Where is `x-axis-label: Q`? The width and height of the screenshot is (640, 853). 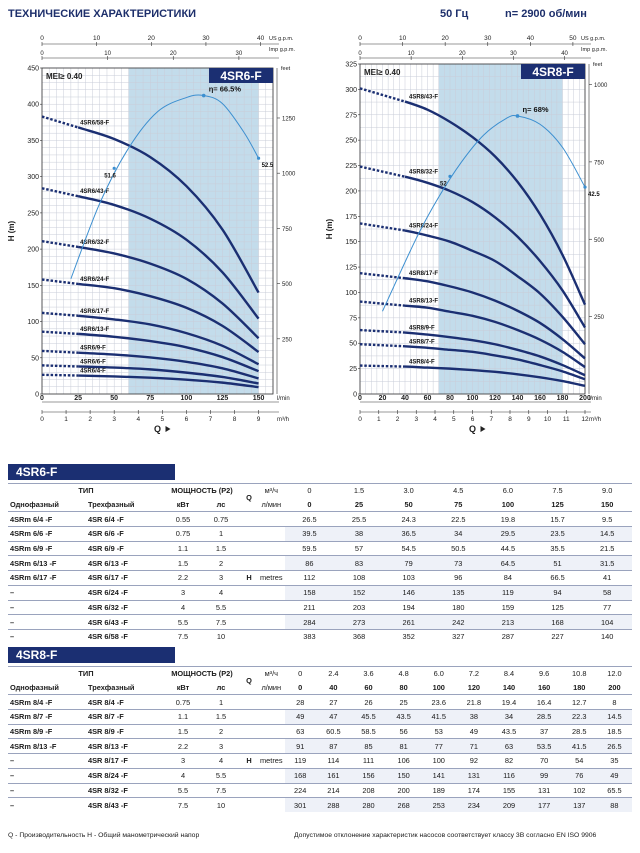 x-axis-label: Q is located at coordinates (157, 429).